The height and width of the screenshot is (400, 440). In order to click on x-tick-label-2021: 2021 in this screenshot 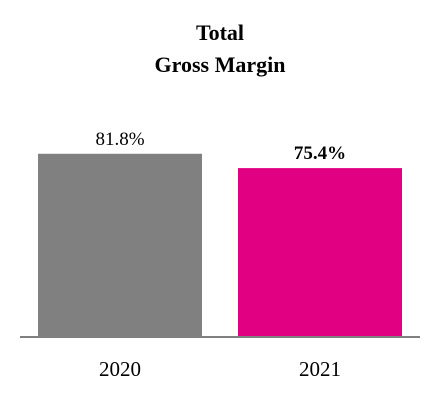, I will do `click(320, 369)`.